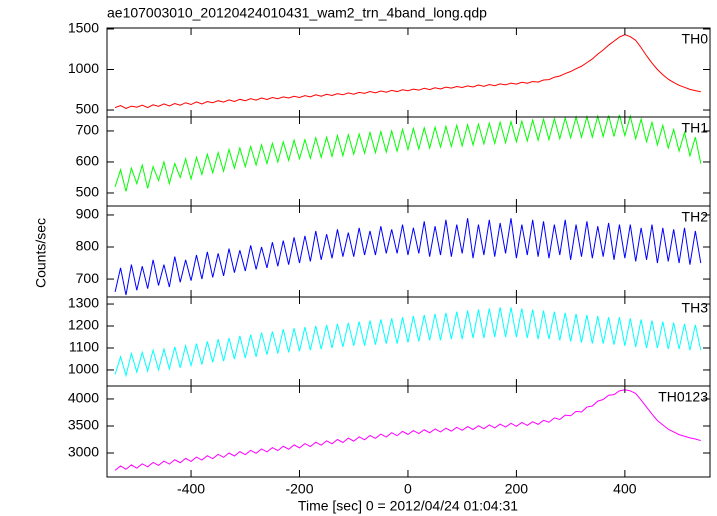 This screenshot has height=516, width=717. What do you see at coordinates (408, 489) in the screenshot?
I see `x-tick-label: 0` at bounding box center [408, 489].